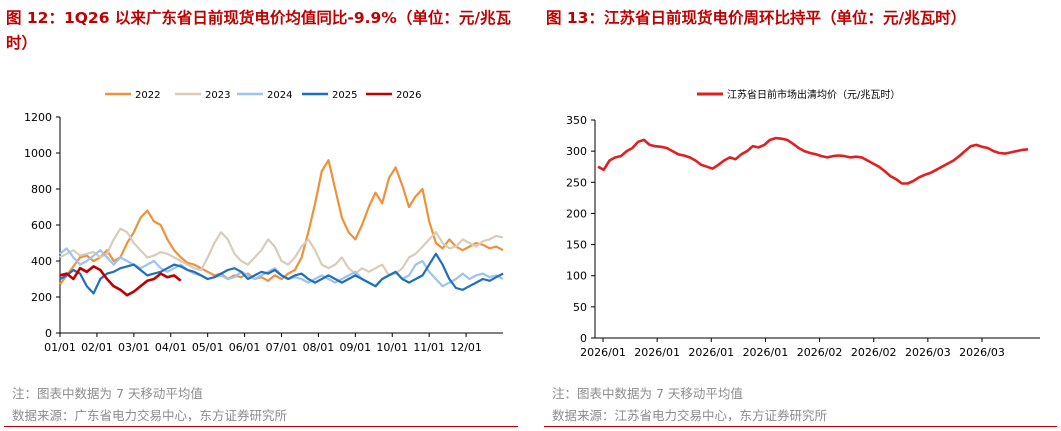  Describe the element at coordinates (60, 347) in the screenshot. I see `left-x-tick-label: 01/01` at that location.